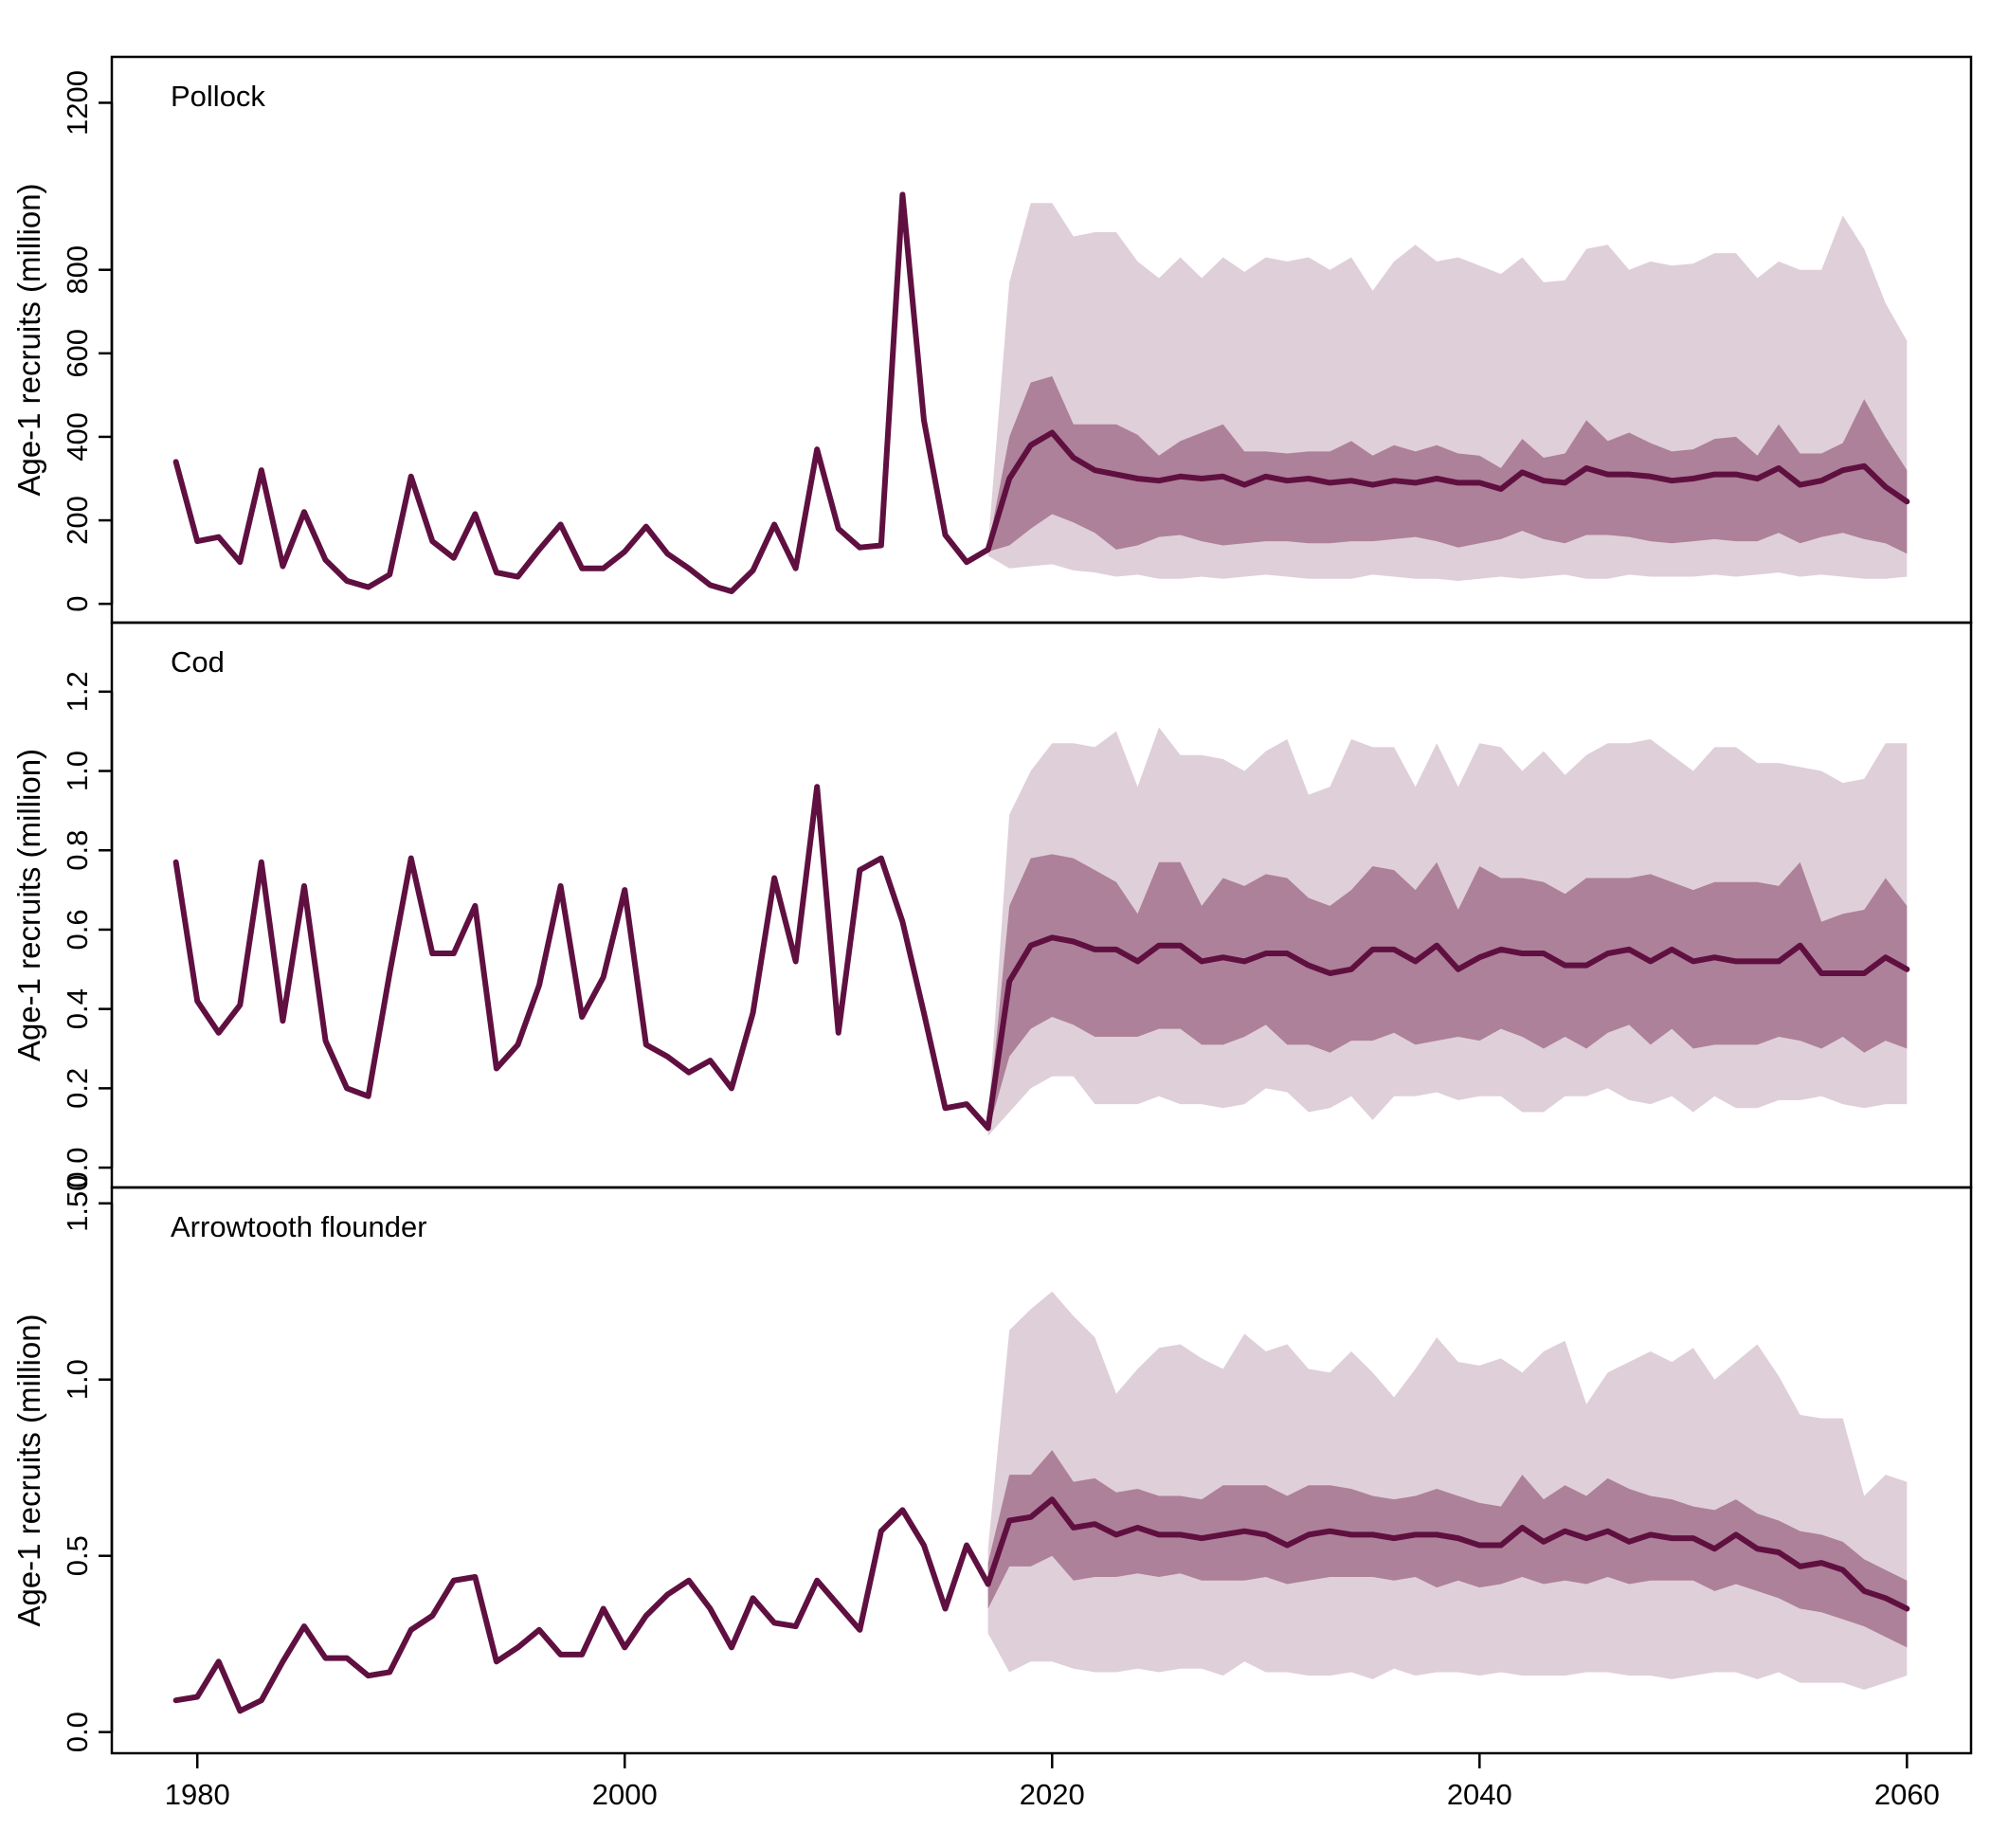 The image size is (1990, 1848). What do you see at coordinates (77, 1088) in the screenshot?
I see `y-tick-label: 0.2` at bounding box center [77, 1088].